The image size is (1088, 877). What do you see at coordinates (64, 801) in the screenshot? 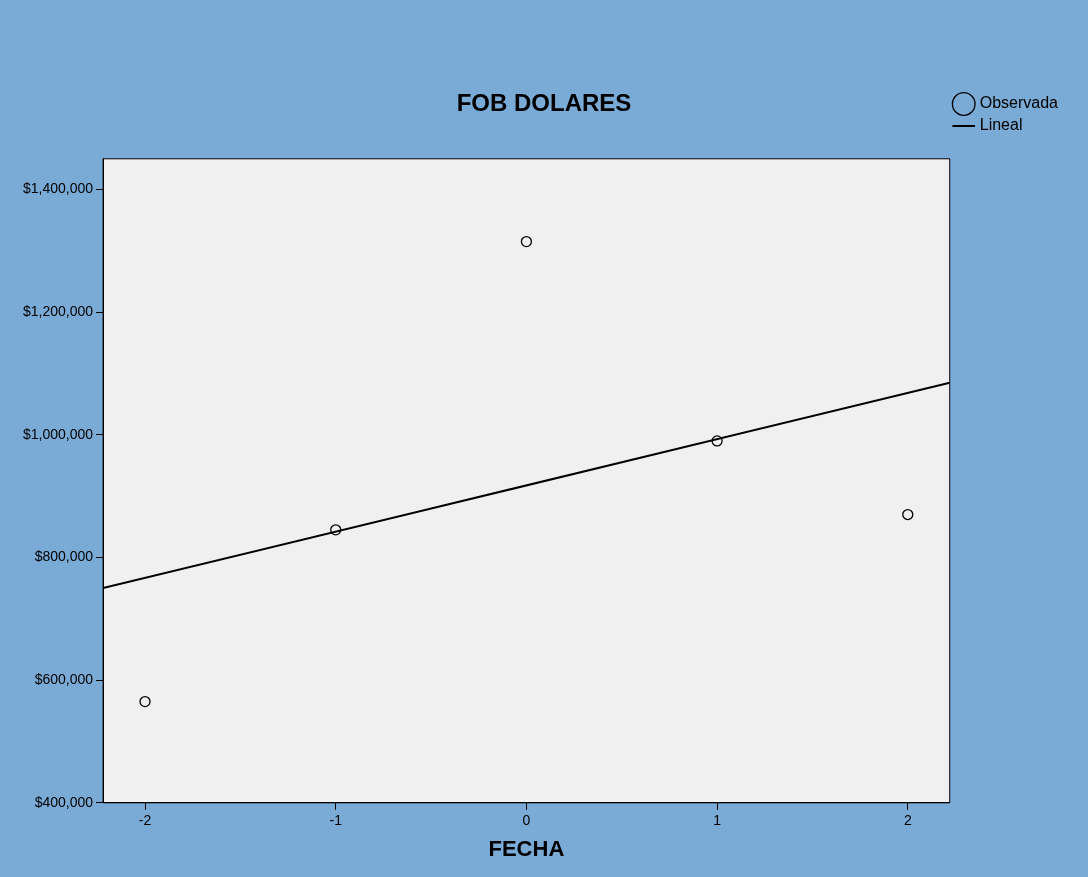
I see `y-tick-label: $400,000` at bounding box center [64, 801].